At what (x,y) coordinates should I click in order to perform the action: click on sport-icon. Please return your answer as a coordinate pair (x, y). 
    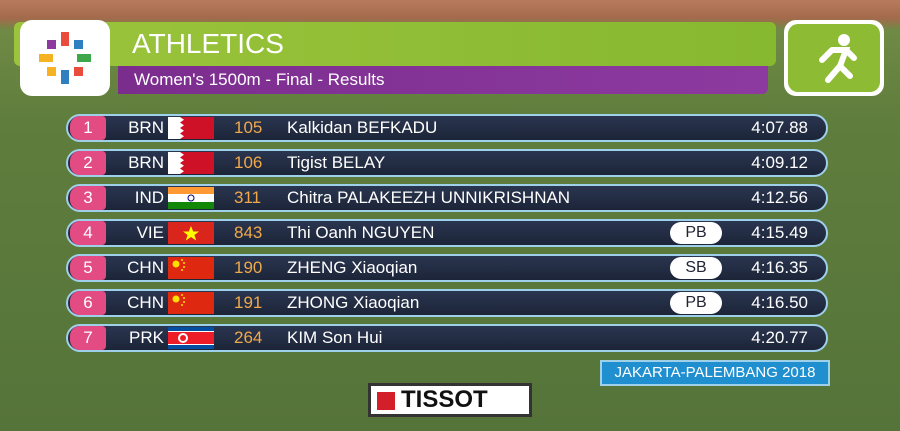
    Looking at the image, I should click on (834, 58).